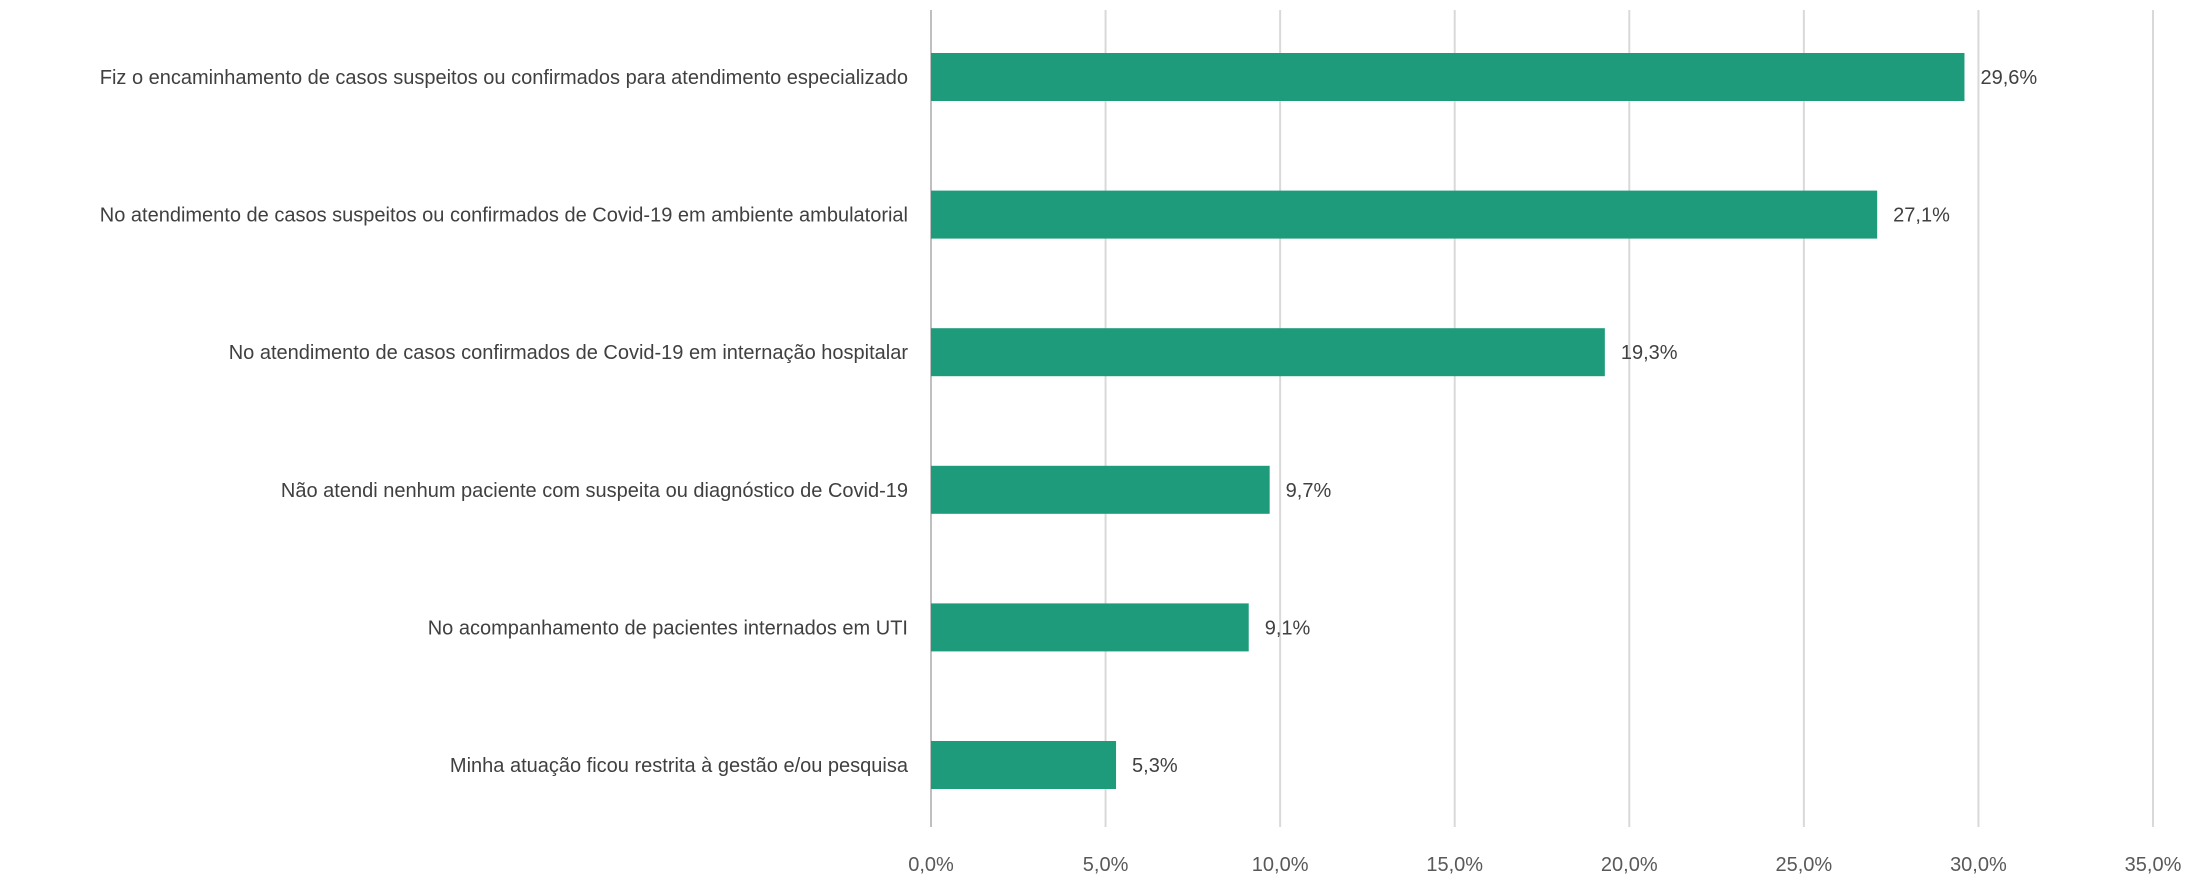 The image size is (2203, 875). Describe the element at coordinates (2153, 864) in the screenshot. I see `x-tick-label: 35,0%` at that location.